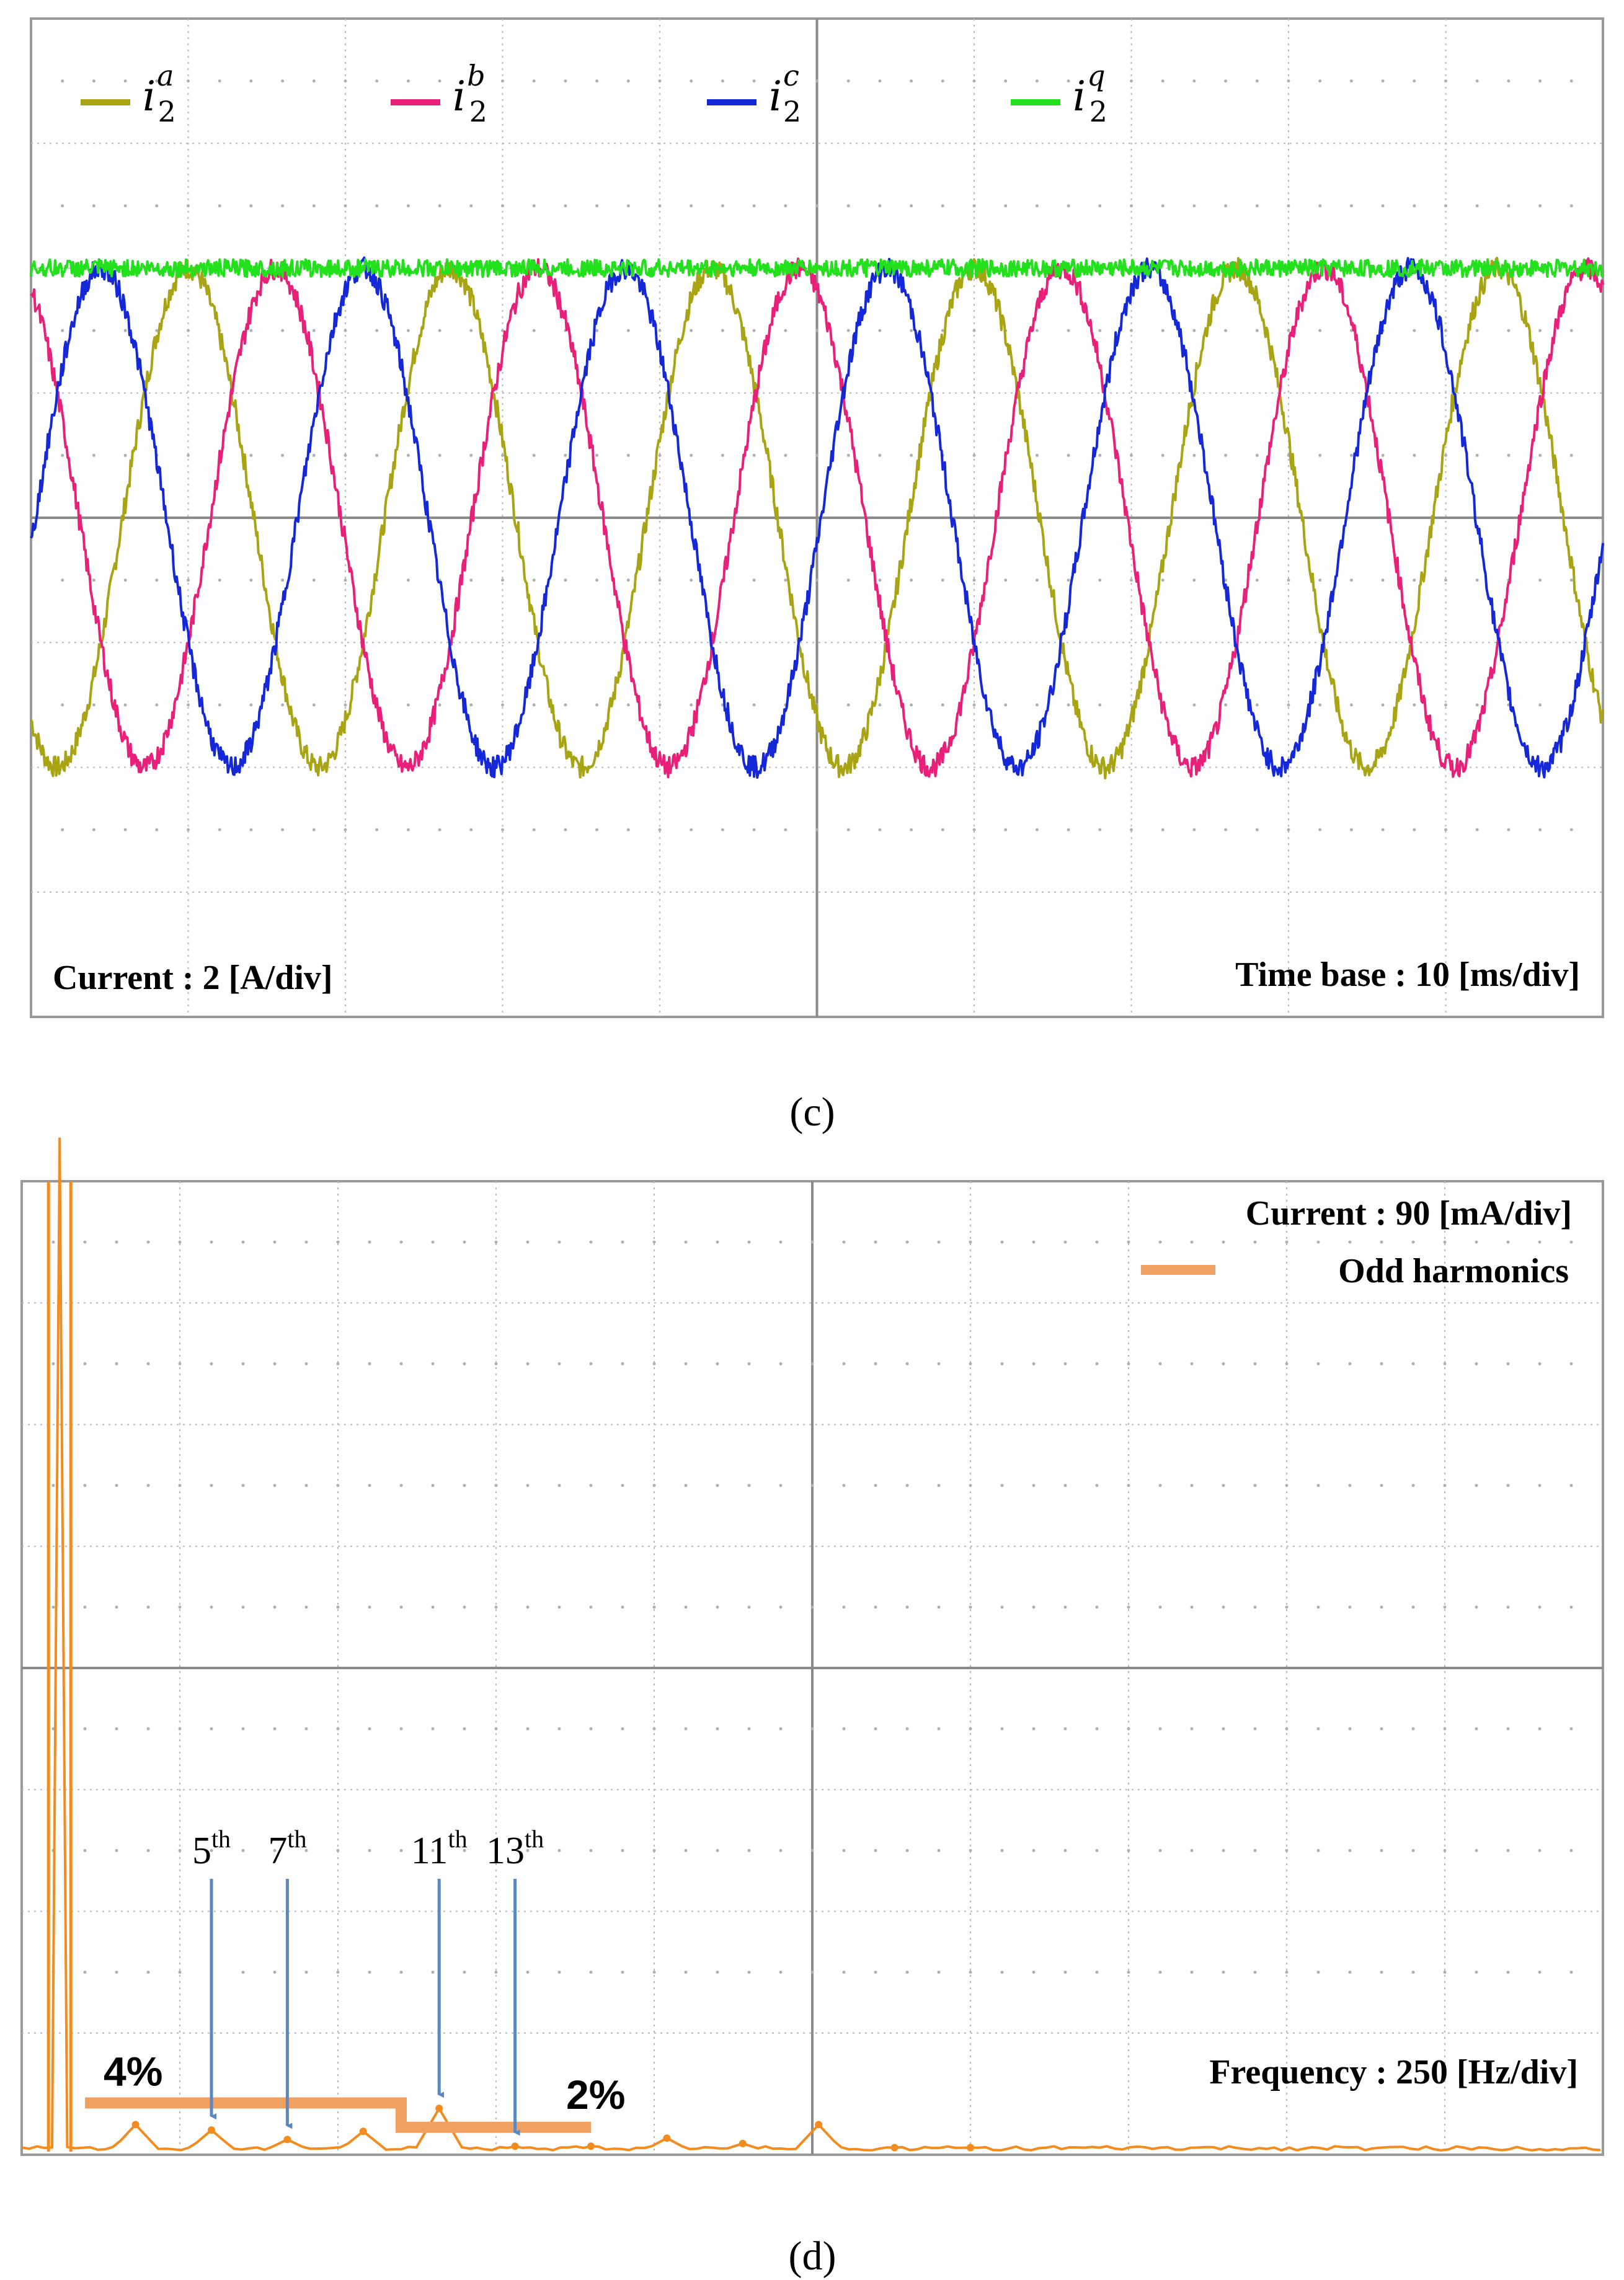 The width and height of the screenshot is (1624, 2280). What do you see at coordinates (165, 75) in the screenshot?
I see `legend-sup-a: a` at bounding box center [165, 75].